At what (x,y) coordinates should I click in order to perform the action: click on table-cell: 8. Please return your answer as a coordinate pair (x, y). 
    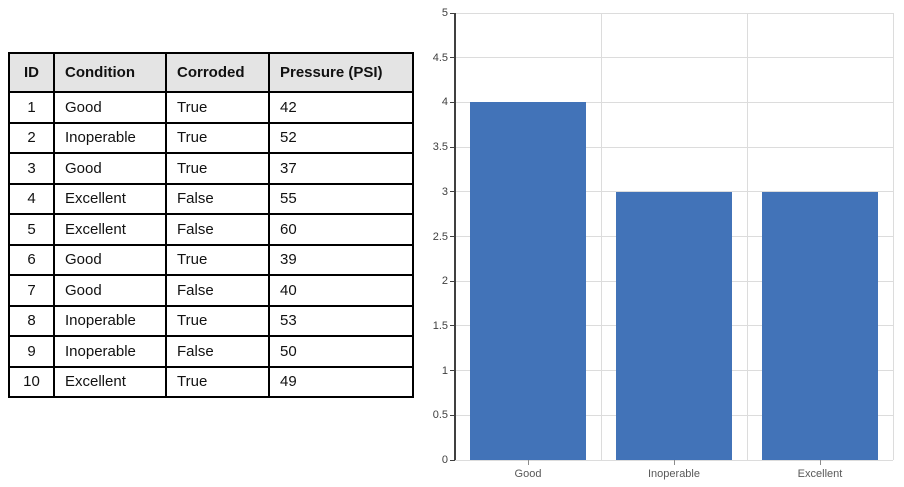
    Looking at the image, I should click on (31, 320).